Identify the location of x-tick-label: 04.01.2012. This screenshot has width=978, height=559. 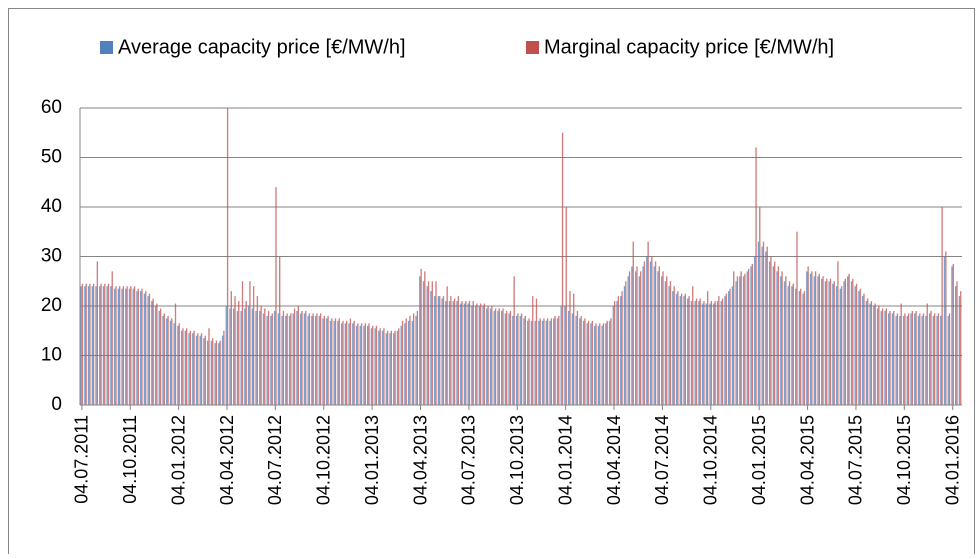
(178, 460).